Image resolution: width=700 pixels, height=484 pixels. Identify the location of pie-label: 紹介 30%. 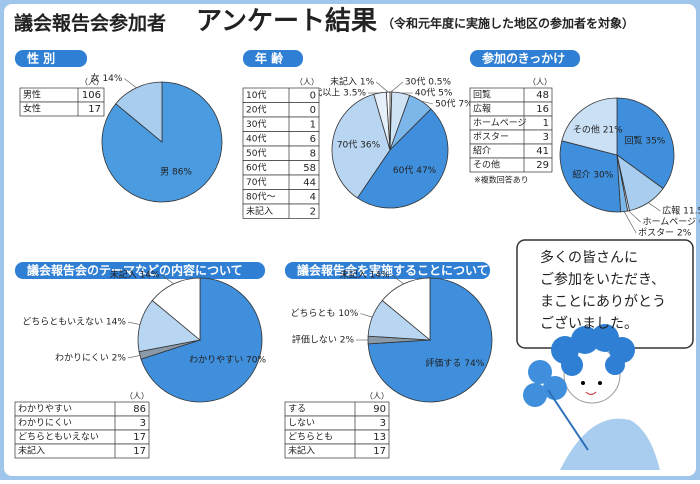
(592, 174).